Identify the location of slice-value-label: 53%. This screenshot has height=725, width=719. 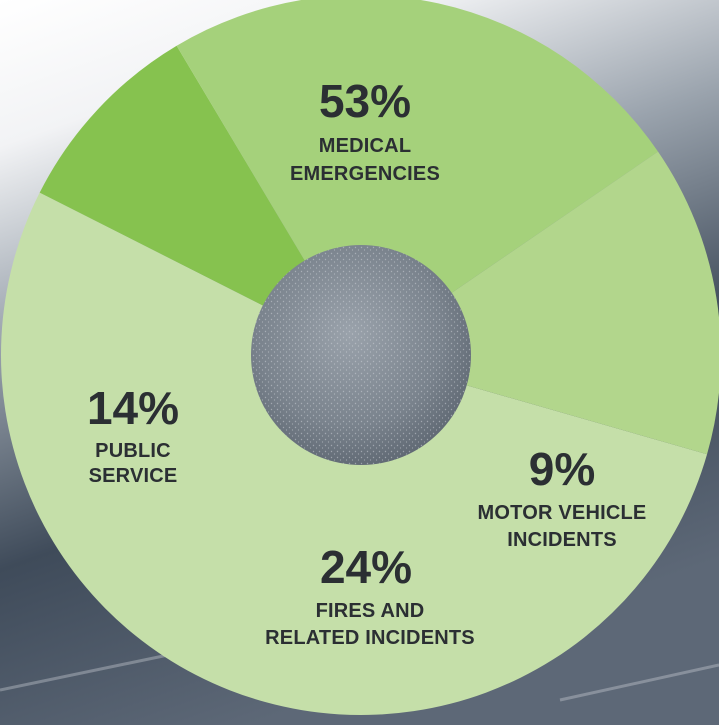
(365, 101).